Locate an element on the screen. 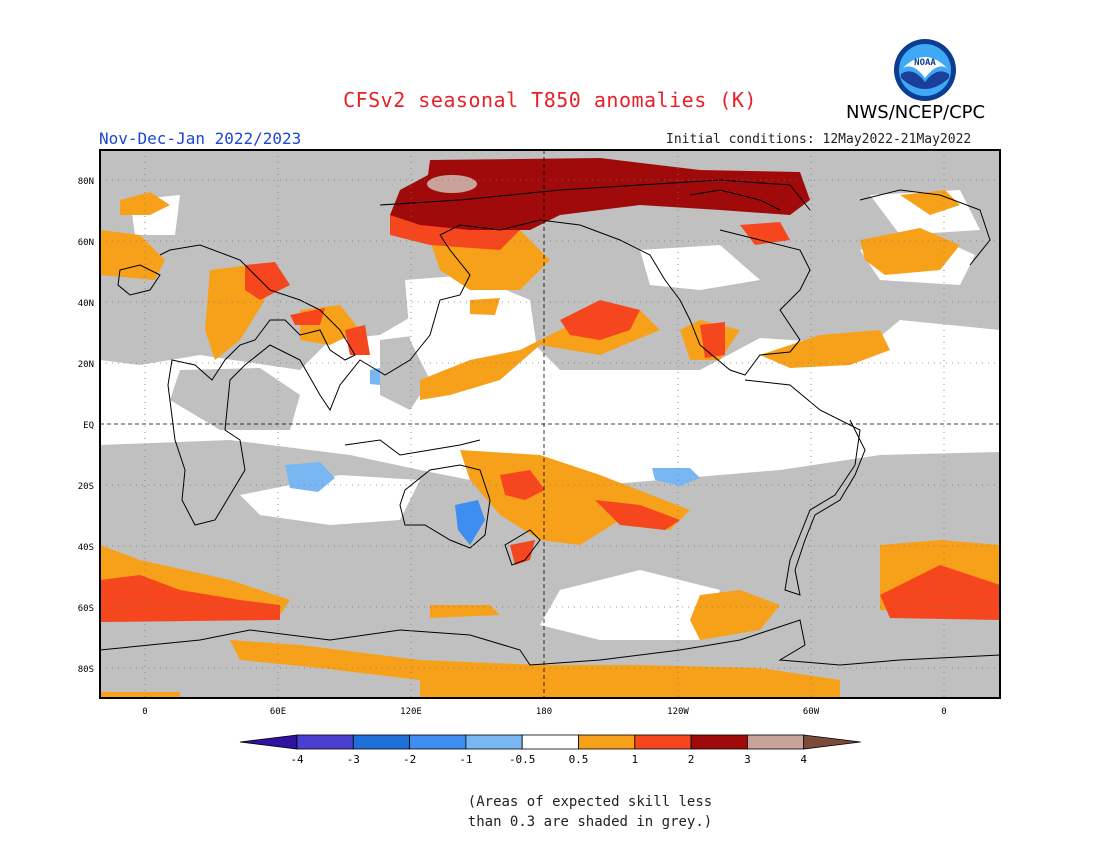 The image size is (1100, 850). lon-label: 180 is located at coordinates (544, 712).